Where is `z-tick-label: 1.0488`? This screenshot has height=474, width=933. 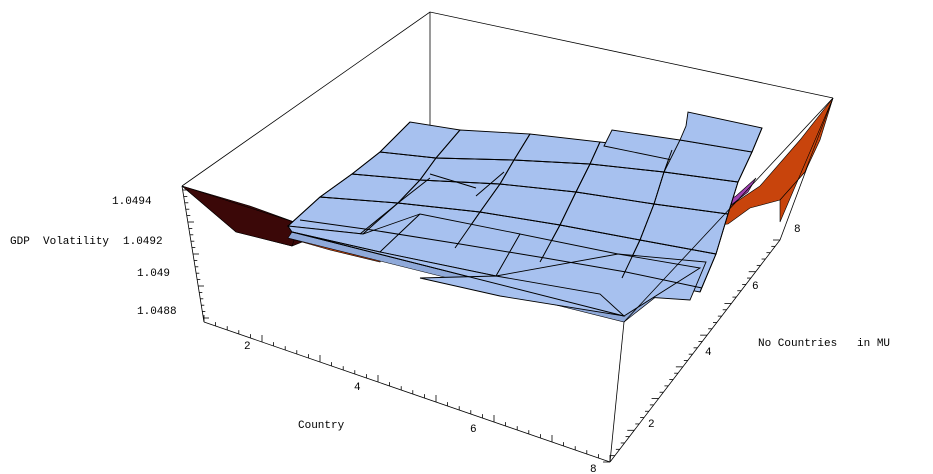 z-tick-label: 1.0488 is located at coordinates (157, 312).